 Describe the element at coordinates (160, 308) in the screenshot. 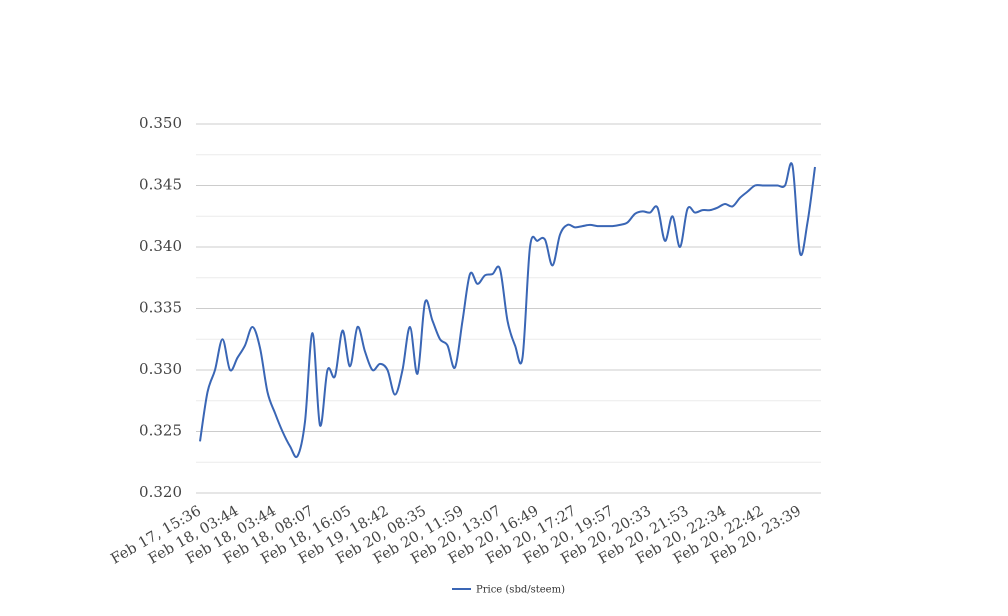

I see `y-tick-label: 0.335` at that location.